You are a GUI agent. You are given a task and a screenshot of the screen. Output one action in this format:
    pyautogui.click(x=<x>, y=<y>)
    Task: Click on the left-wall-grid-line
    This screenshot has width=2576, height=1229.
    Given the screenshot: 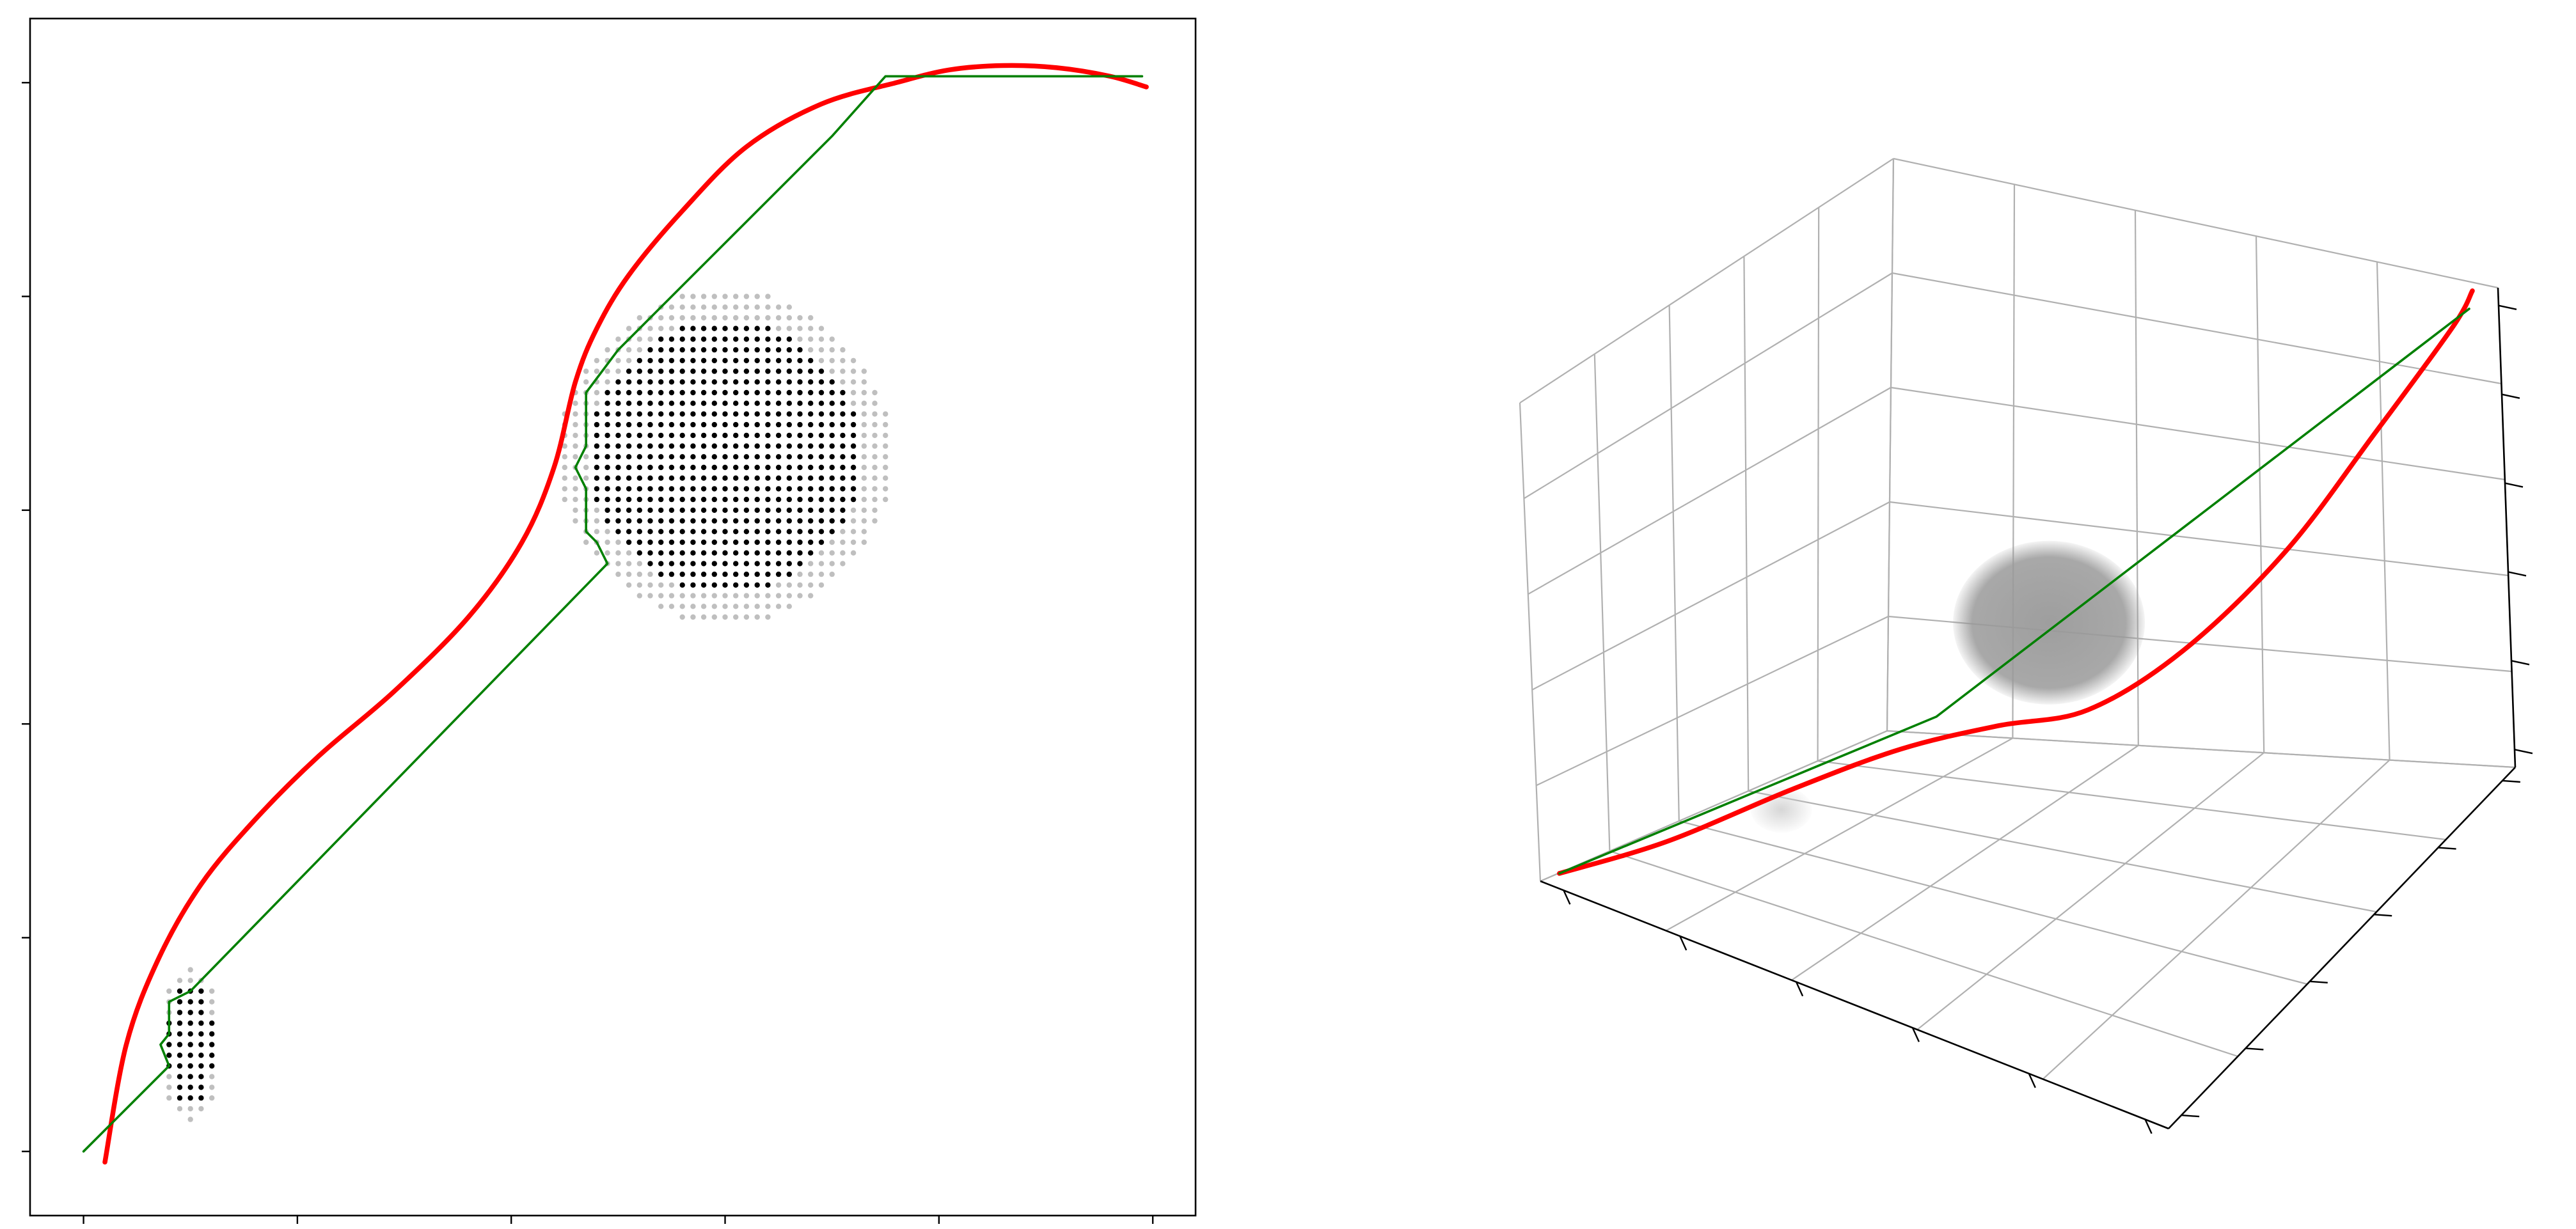 What is the action you would take?
    pyautogui.click(x=1890, y=445)
    